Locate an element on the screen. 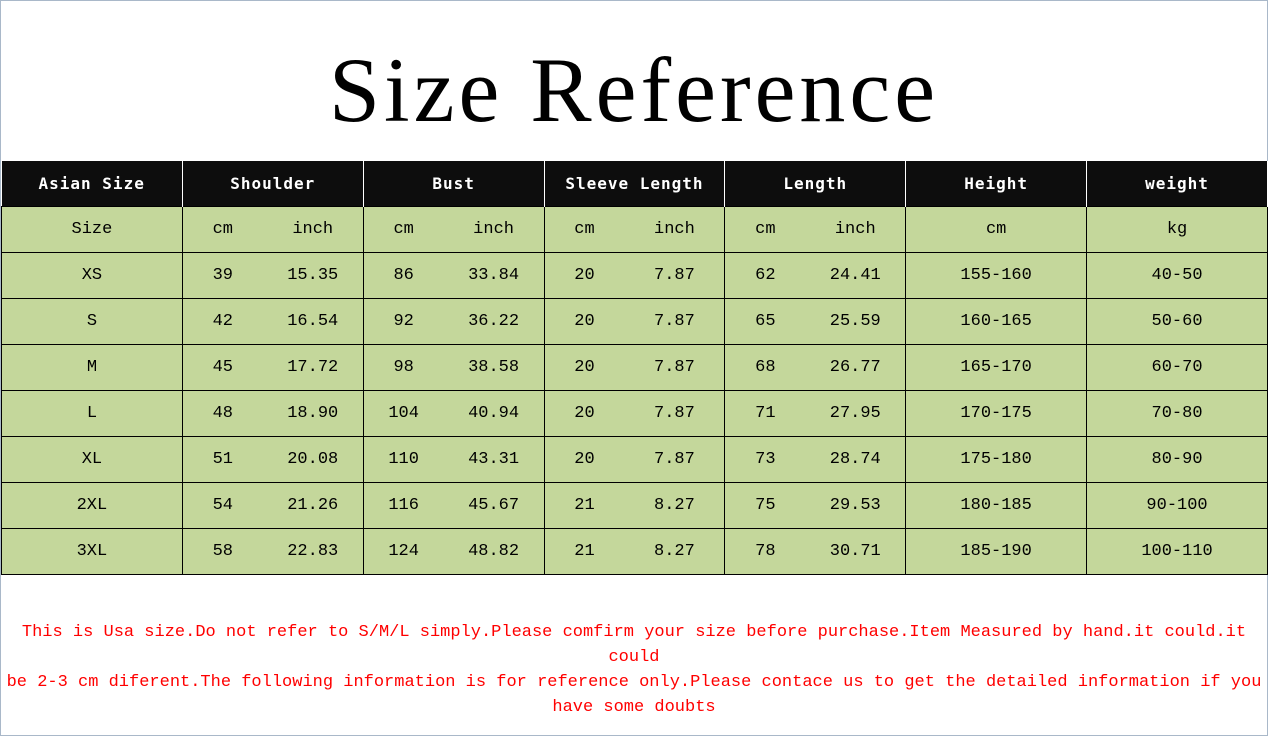 This screenshot has height=736, width=1268. cell-value: 45 is located at coordinates (223, 367).